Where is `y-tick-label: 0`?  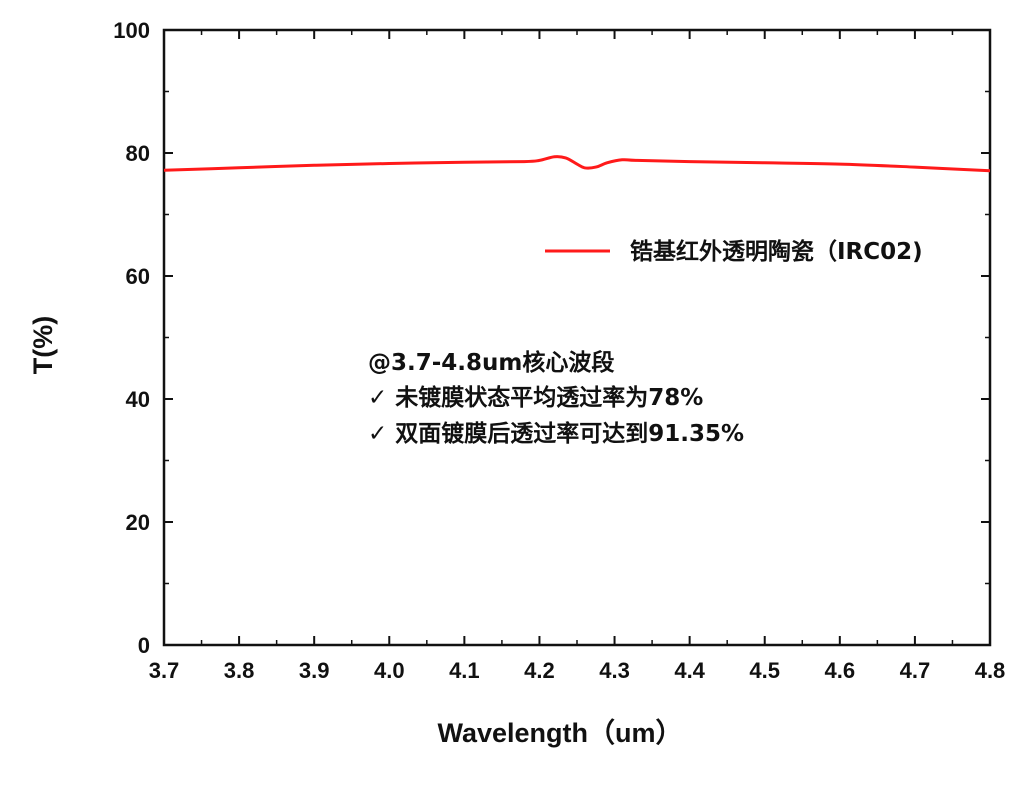 y-tick-label: 0 is located at coordinates (144, 645).